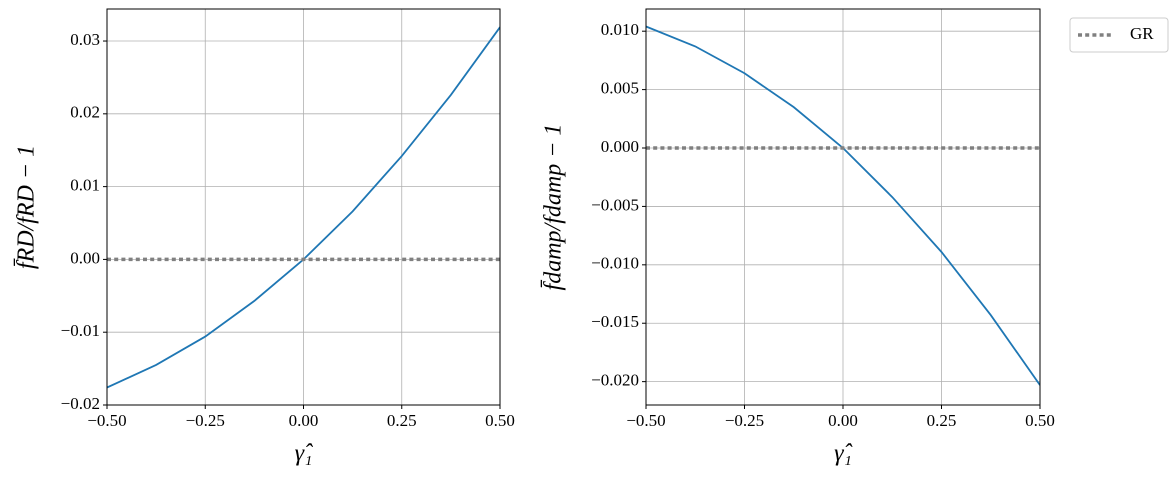 The image size is (1176, 477). What do you see at coordinates (554, 207) in the screenshot?
I see `y-axis-label: f̄damp/fdamp − 1` at bounding box center [554, 207].